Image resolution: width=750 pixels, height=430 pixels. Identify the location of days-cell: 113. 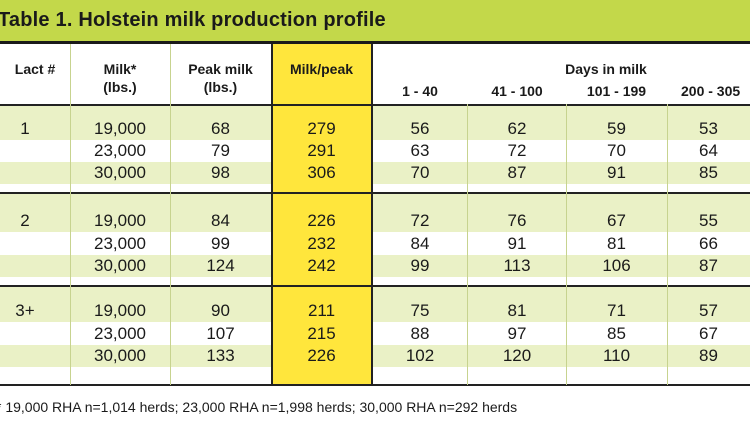
(517, 265).